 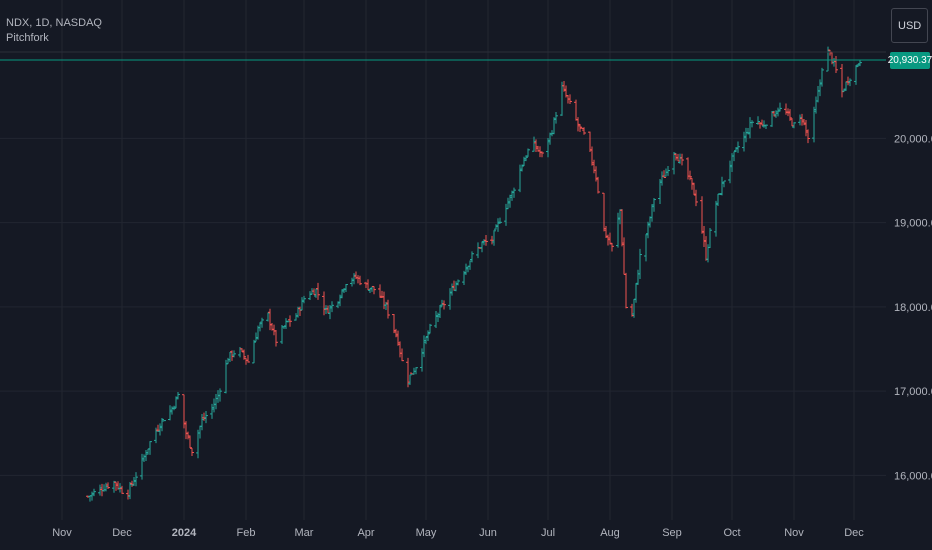 I want to click on x-tick-label: Nov, so click(x=794, y=533).